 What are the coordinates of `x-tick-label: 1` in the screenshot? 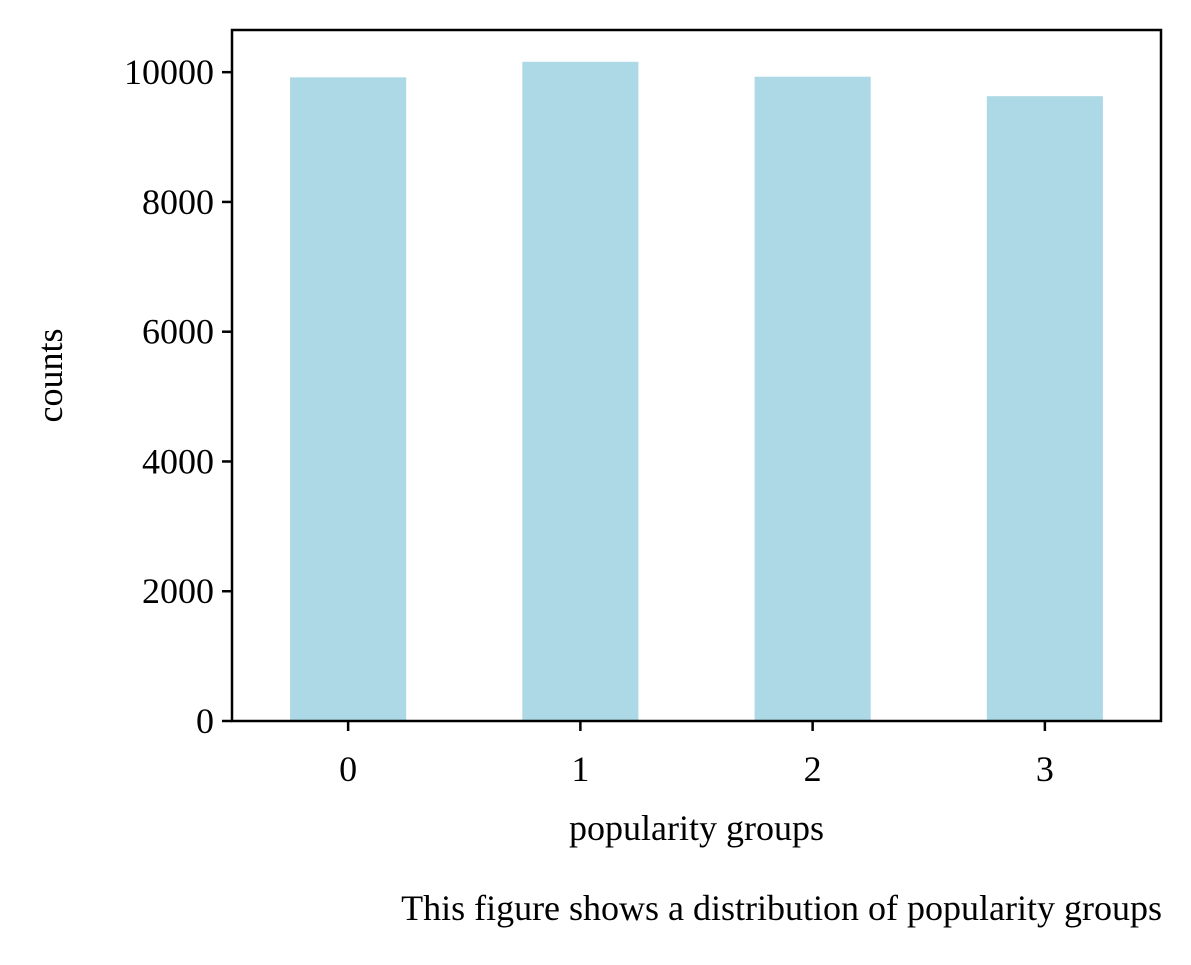 It's located at (580, 769).